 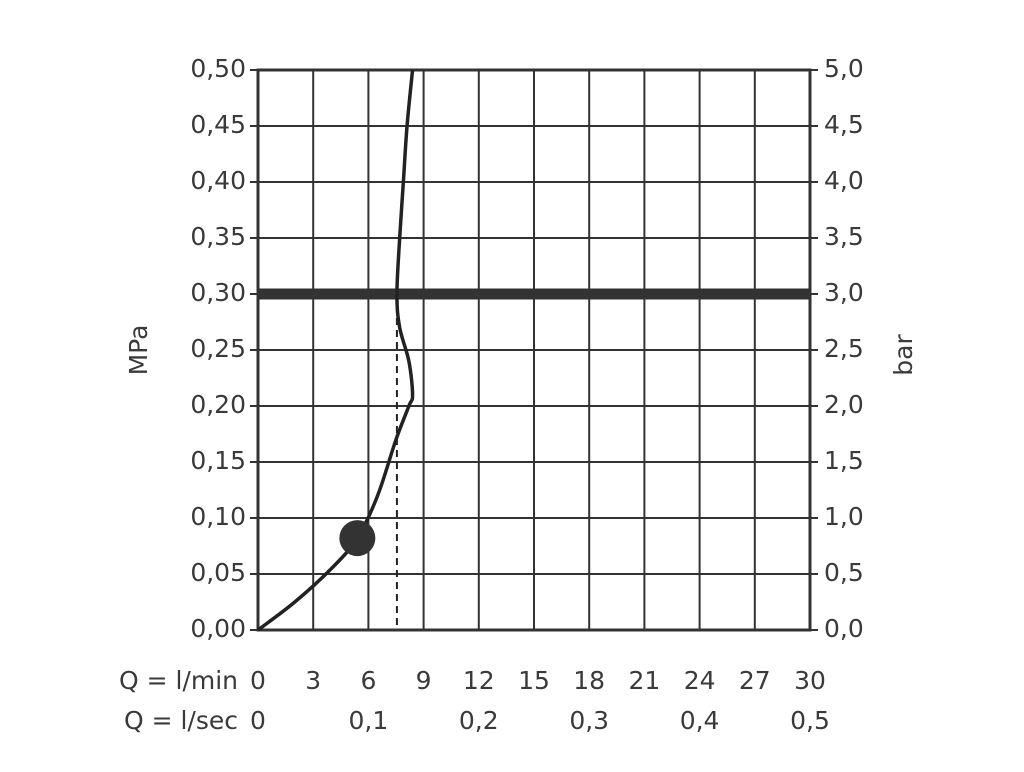 I want to click on y-tick-label: 0,25, so click(x=218, y=348).